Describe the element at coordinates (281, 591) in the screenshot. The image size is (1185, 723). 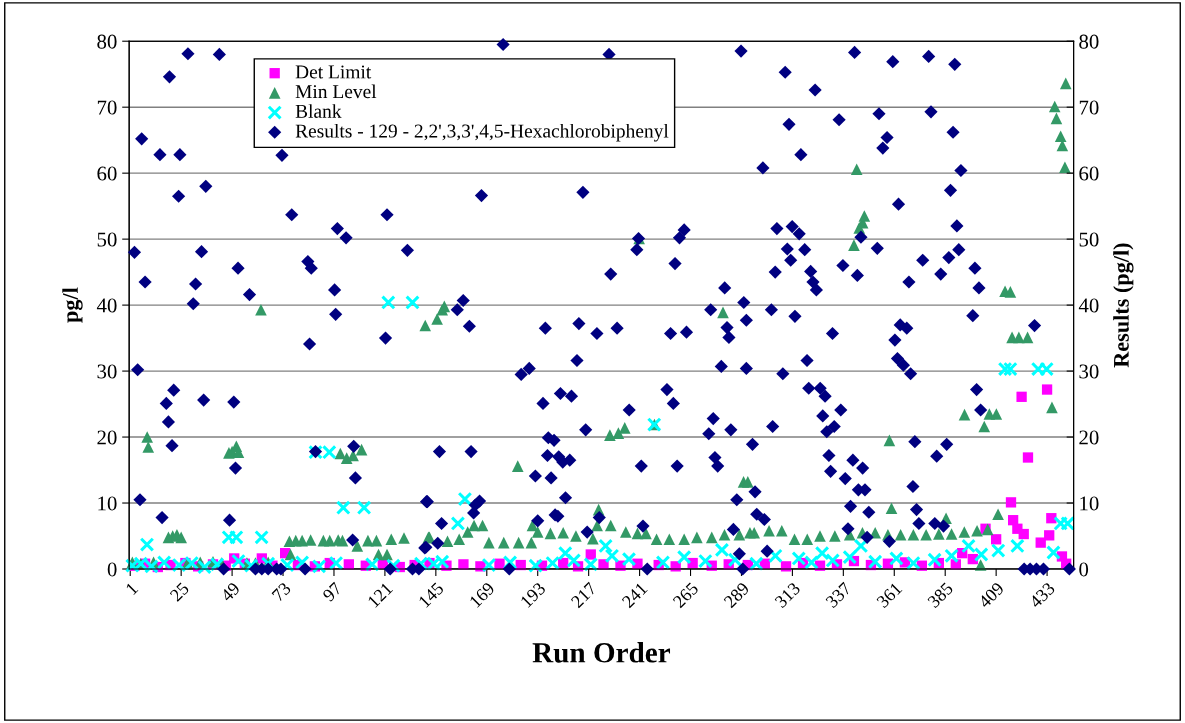
I see `x-tick-label: 73` at that location.